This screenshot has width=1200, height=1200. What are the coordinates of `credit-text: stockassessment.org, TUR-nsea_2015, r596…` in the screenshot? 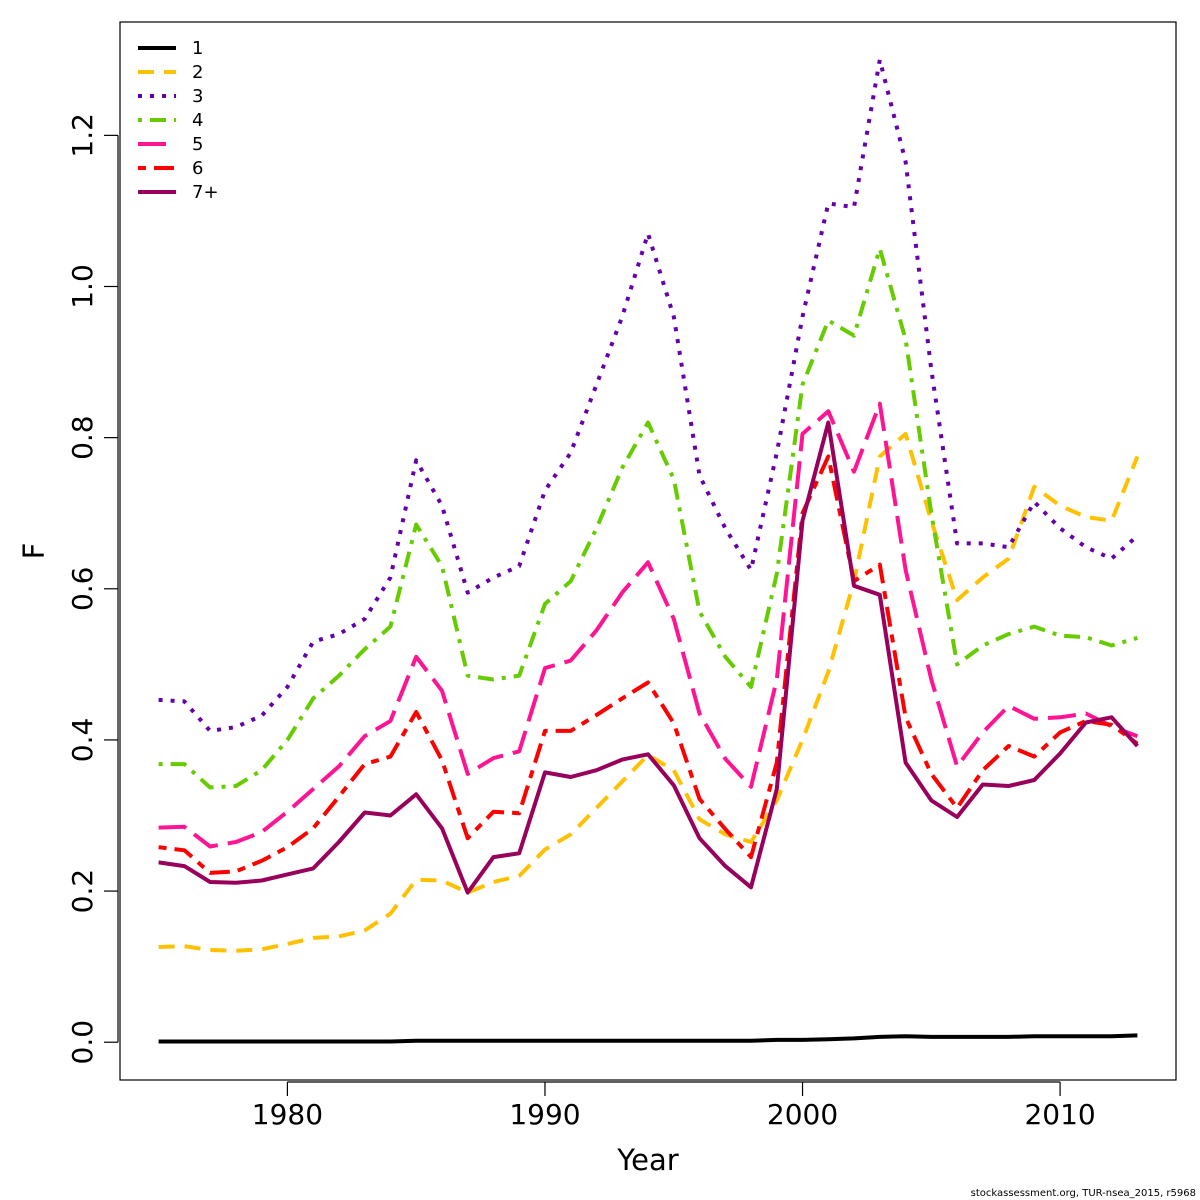 It's located at (1083, 1193).